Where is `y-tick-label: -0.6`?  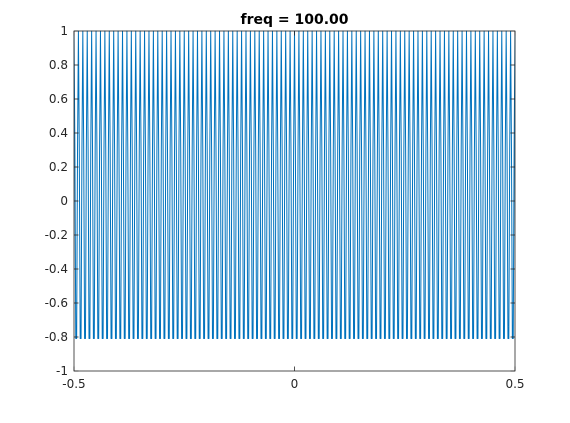
y-tick-label: -0.6 is located at coordinates (56, 303).